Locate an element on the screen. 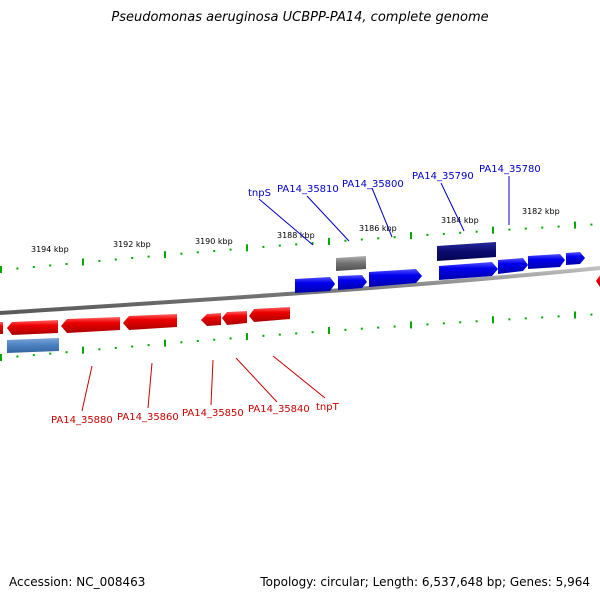 The image size is (600, 600). gene-label-pa14-35860: PA14_35860 is located at coordinates (148, 417).